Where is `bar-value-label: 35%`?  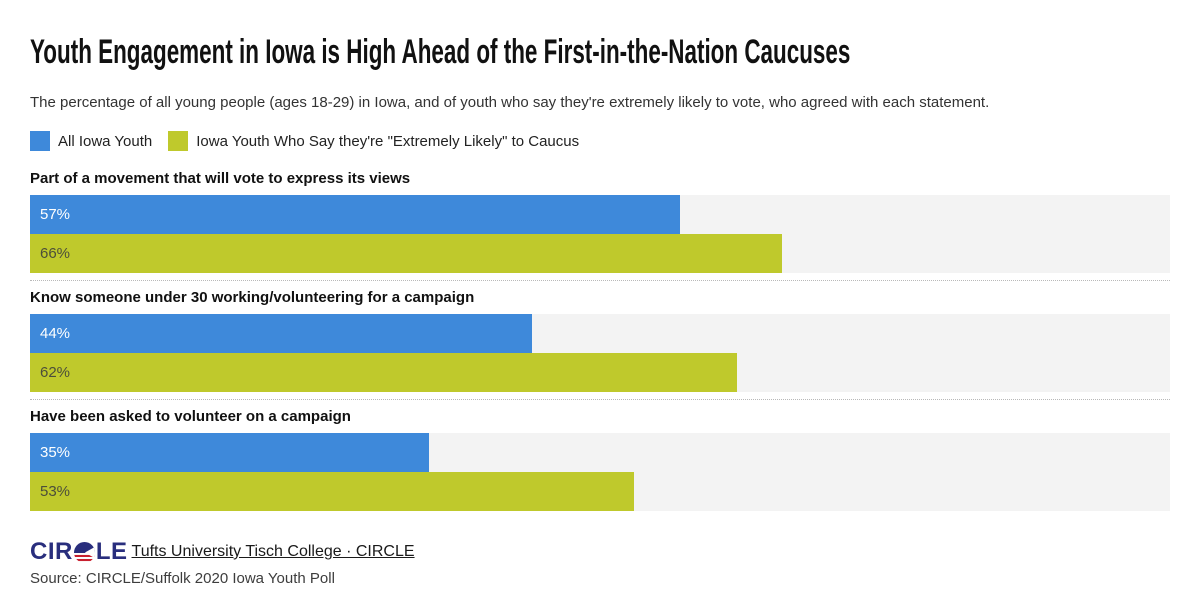 bar-value-label: 35% is located at coordinates (55, 452).